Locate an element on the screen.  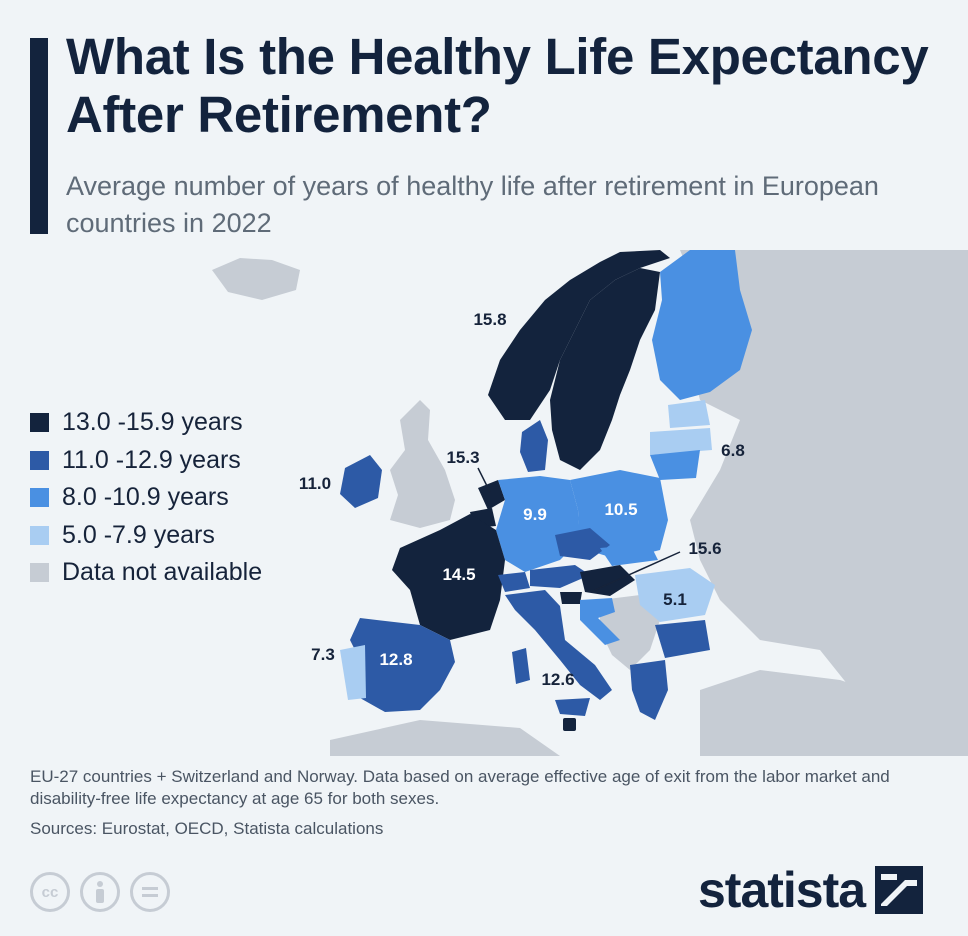
map-slovakia is located at coordinates (629, 555).